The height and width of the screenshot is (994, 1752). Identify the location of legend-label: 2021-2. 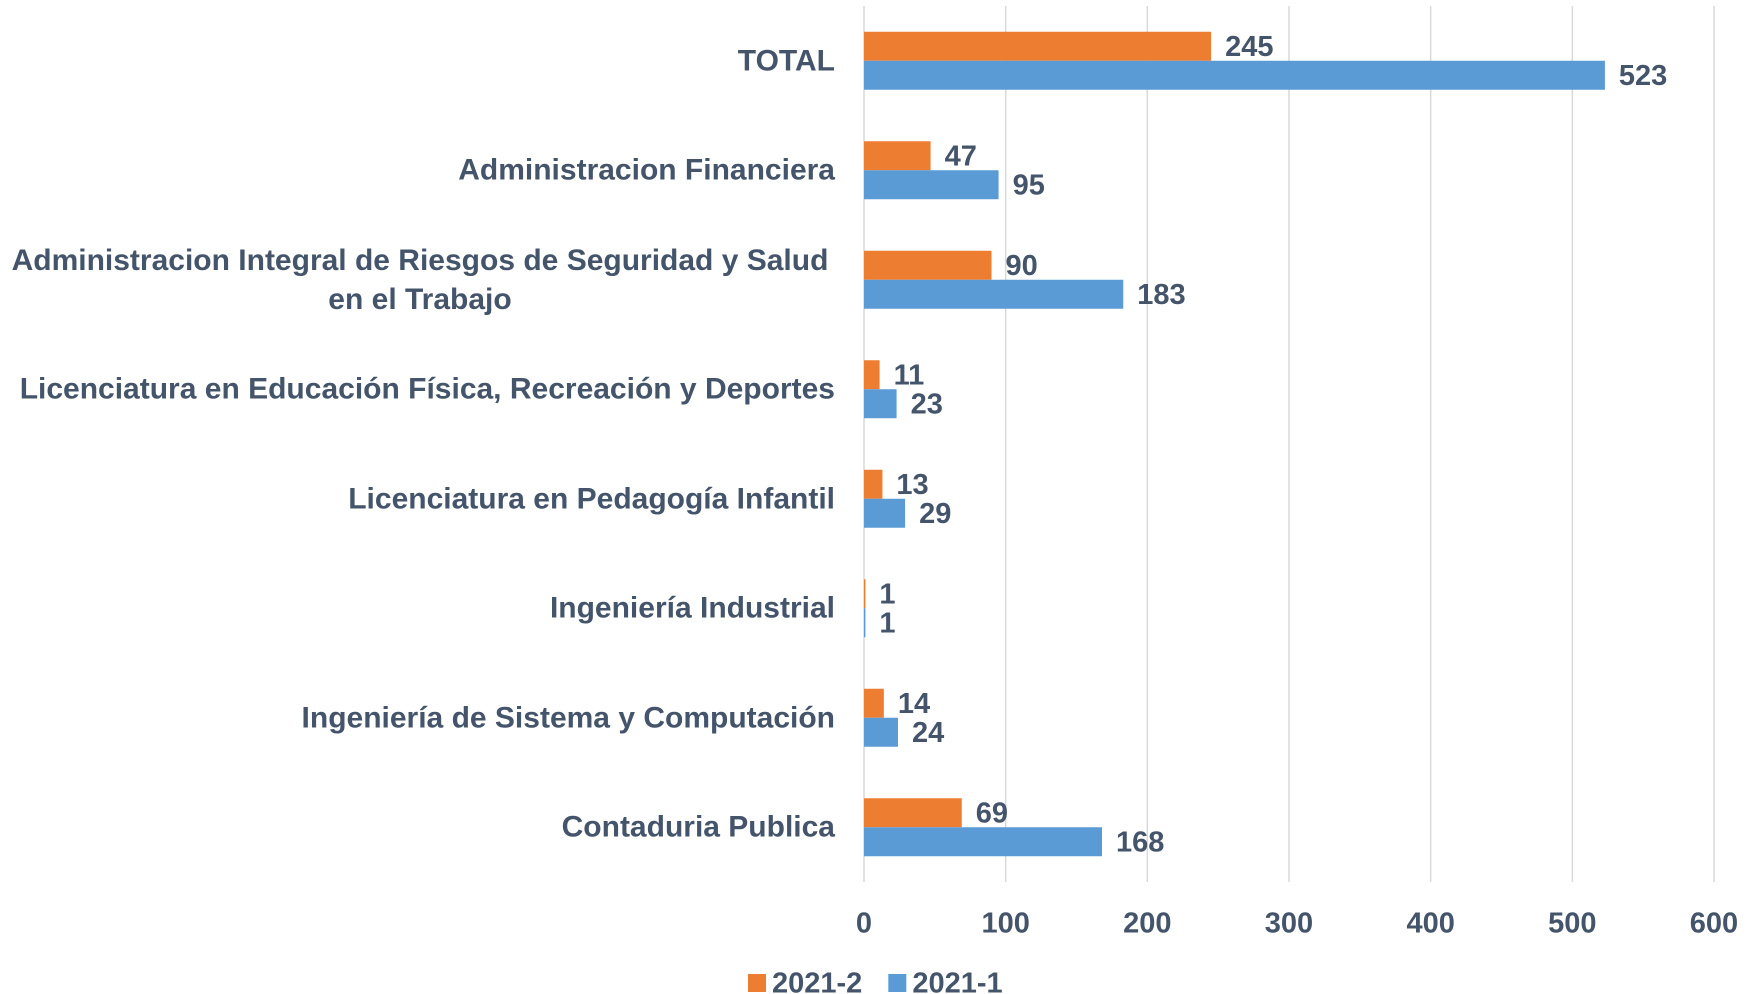
(817, 981).